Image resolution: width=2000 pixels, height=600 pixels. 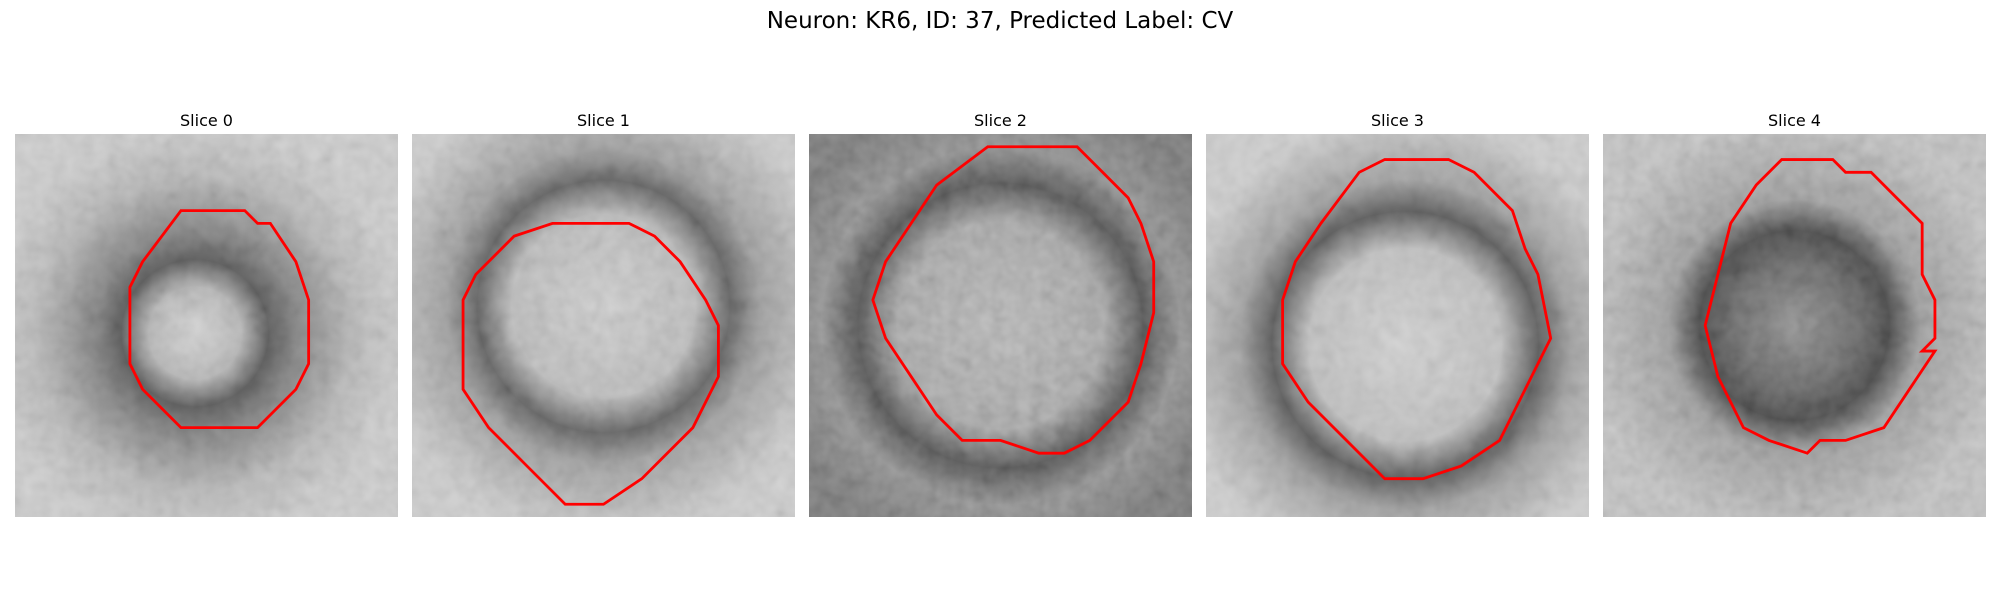 I want to click on figure-title: Neuron: KR6, ID: 37, Predicted Label: CV, so click(x=1000, y=21).